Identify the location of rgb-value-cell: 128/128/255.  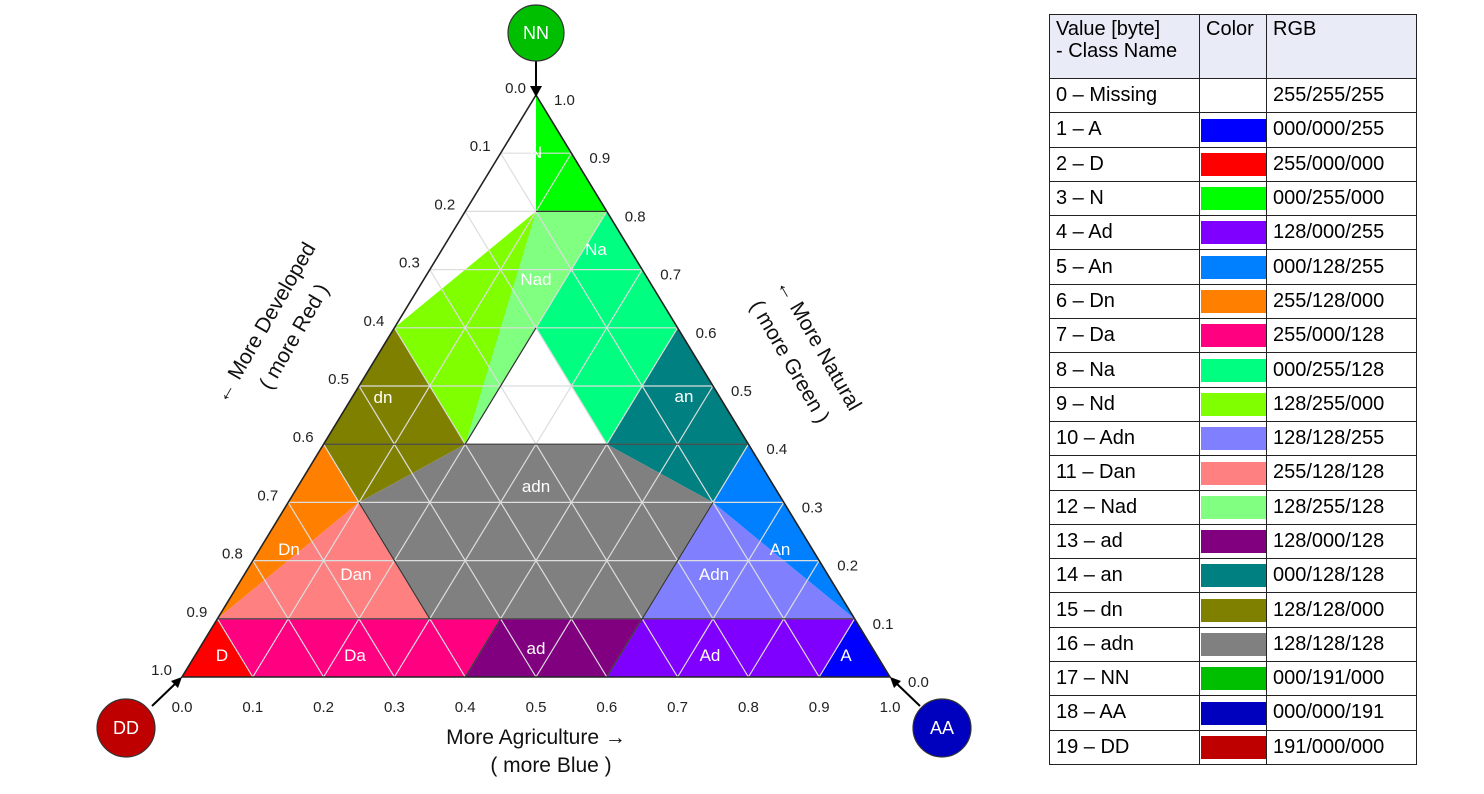
(1341, 438).